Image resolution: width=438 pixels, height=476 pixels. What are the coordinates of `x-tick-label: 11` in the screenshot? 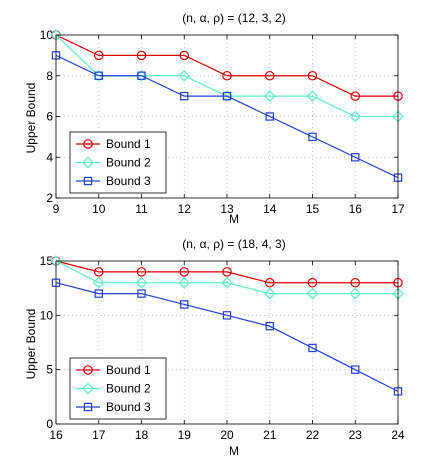 It's located at (141, 209).